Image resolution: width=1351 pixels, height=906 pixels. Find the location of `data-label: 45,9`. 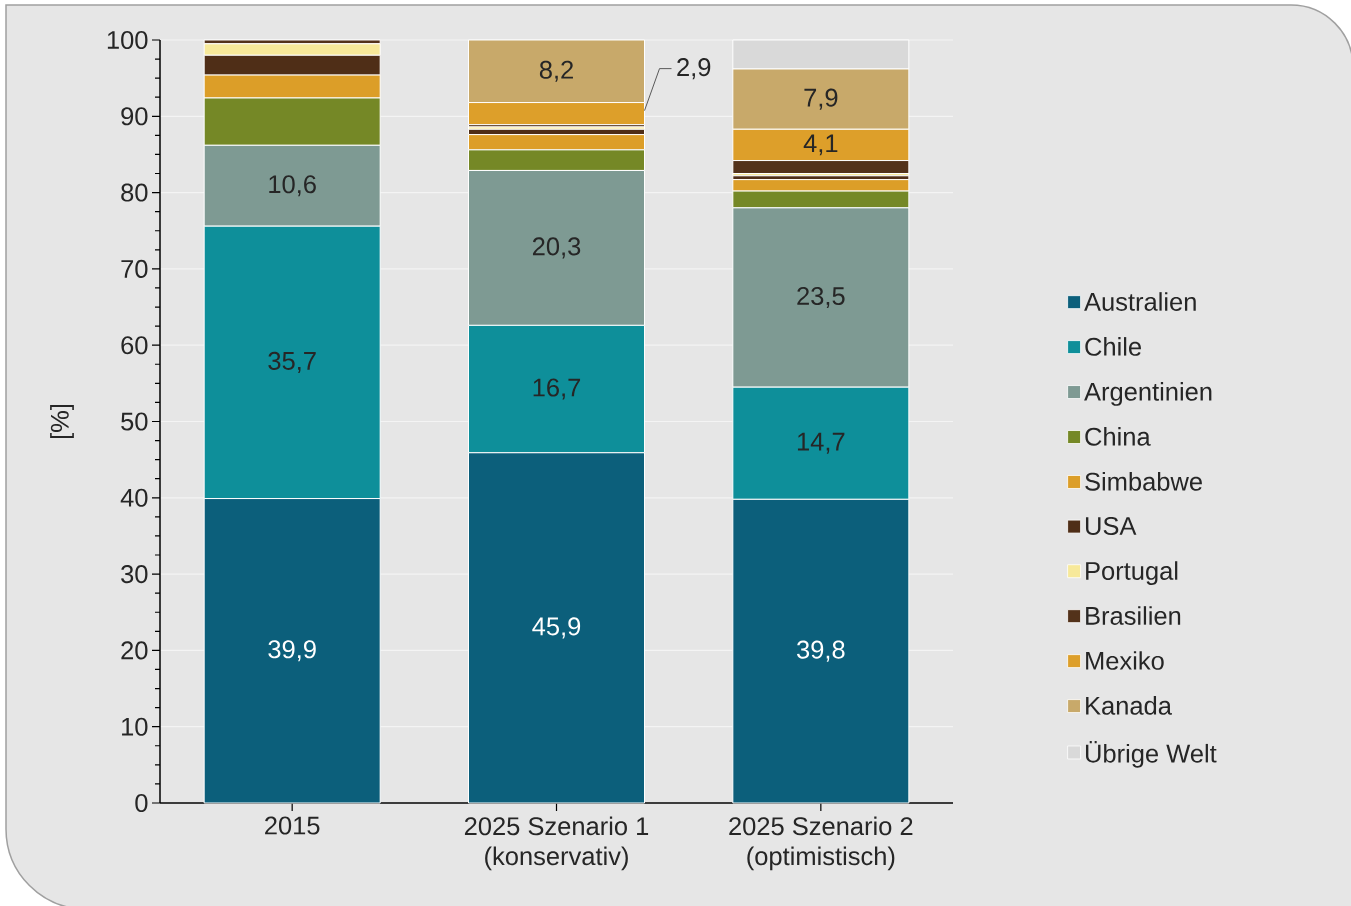

data-label: 45,9 is located at coordinates (556, 628).